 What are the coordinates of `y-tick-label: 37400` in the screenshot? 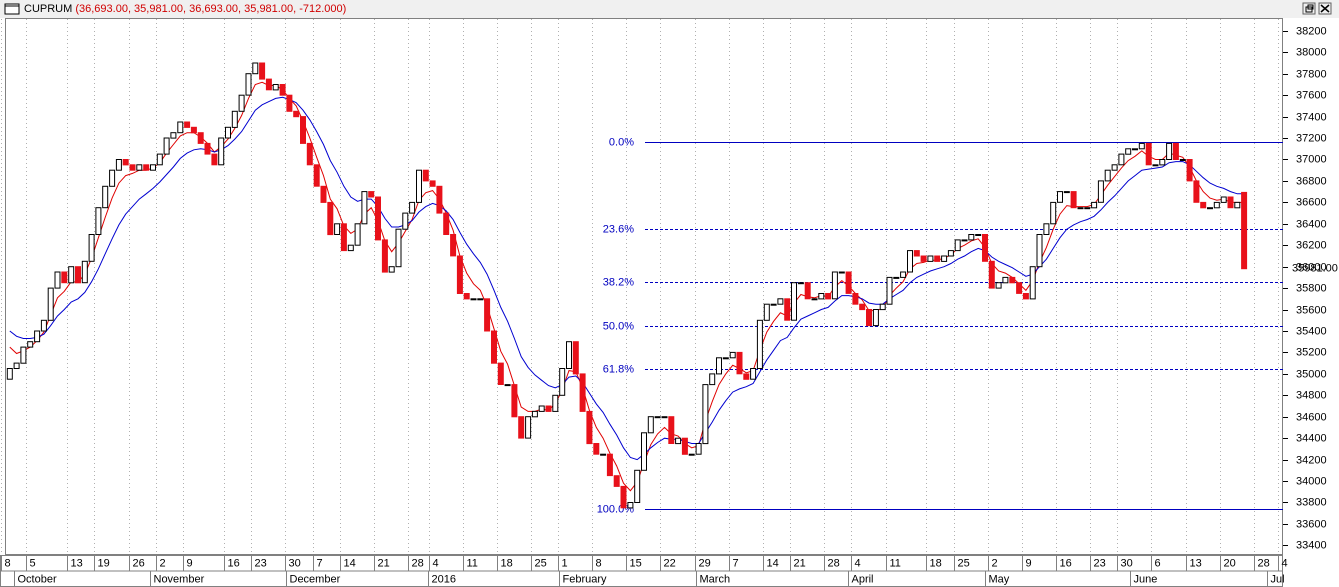 It's located at (1311, 117).